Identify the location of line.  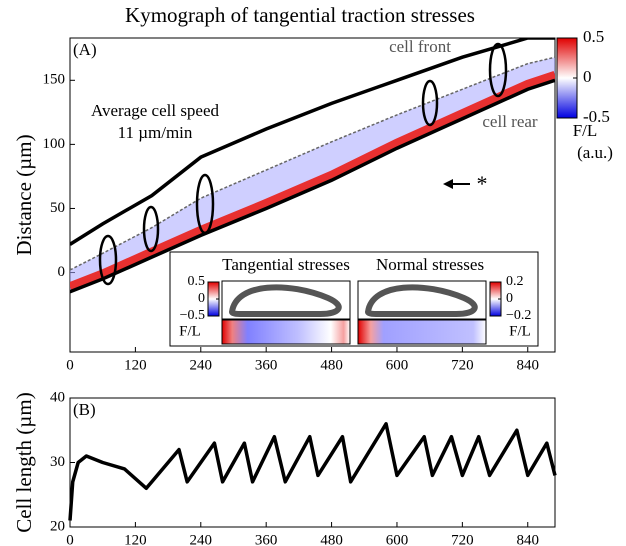
(312, 471).